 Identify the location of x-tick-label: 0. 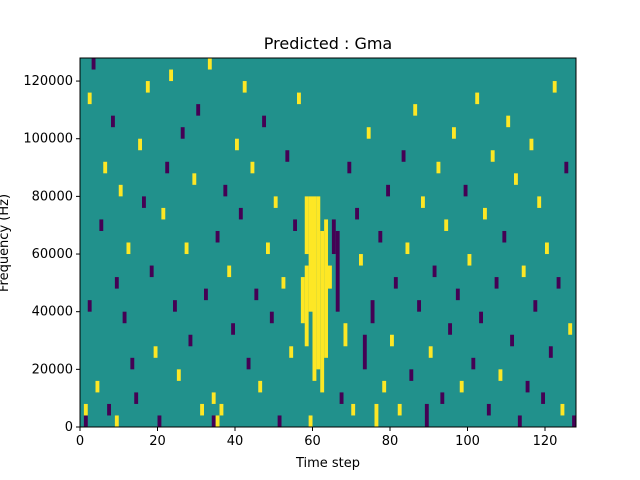
(80, 441).